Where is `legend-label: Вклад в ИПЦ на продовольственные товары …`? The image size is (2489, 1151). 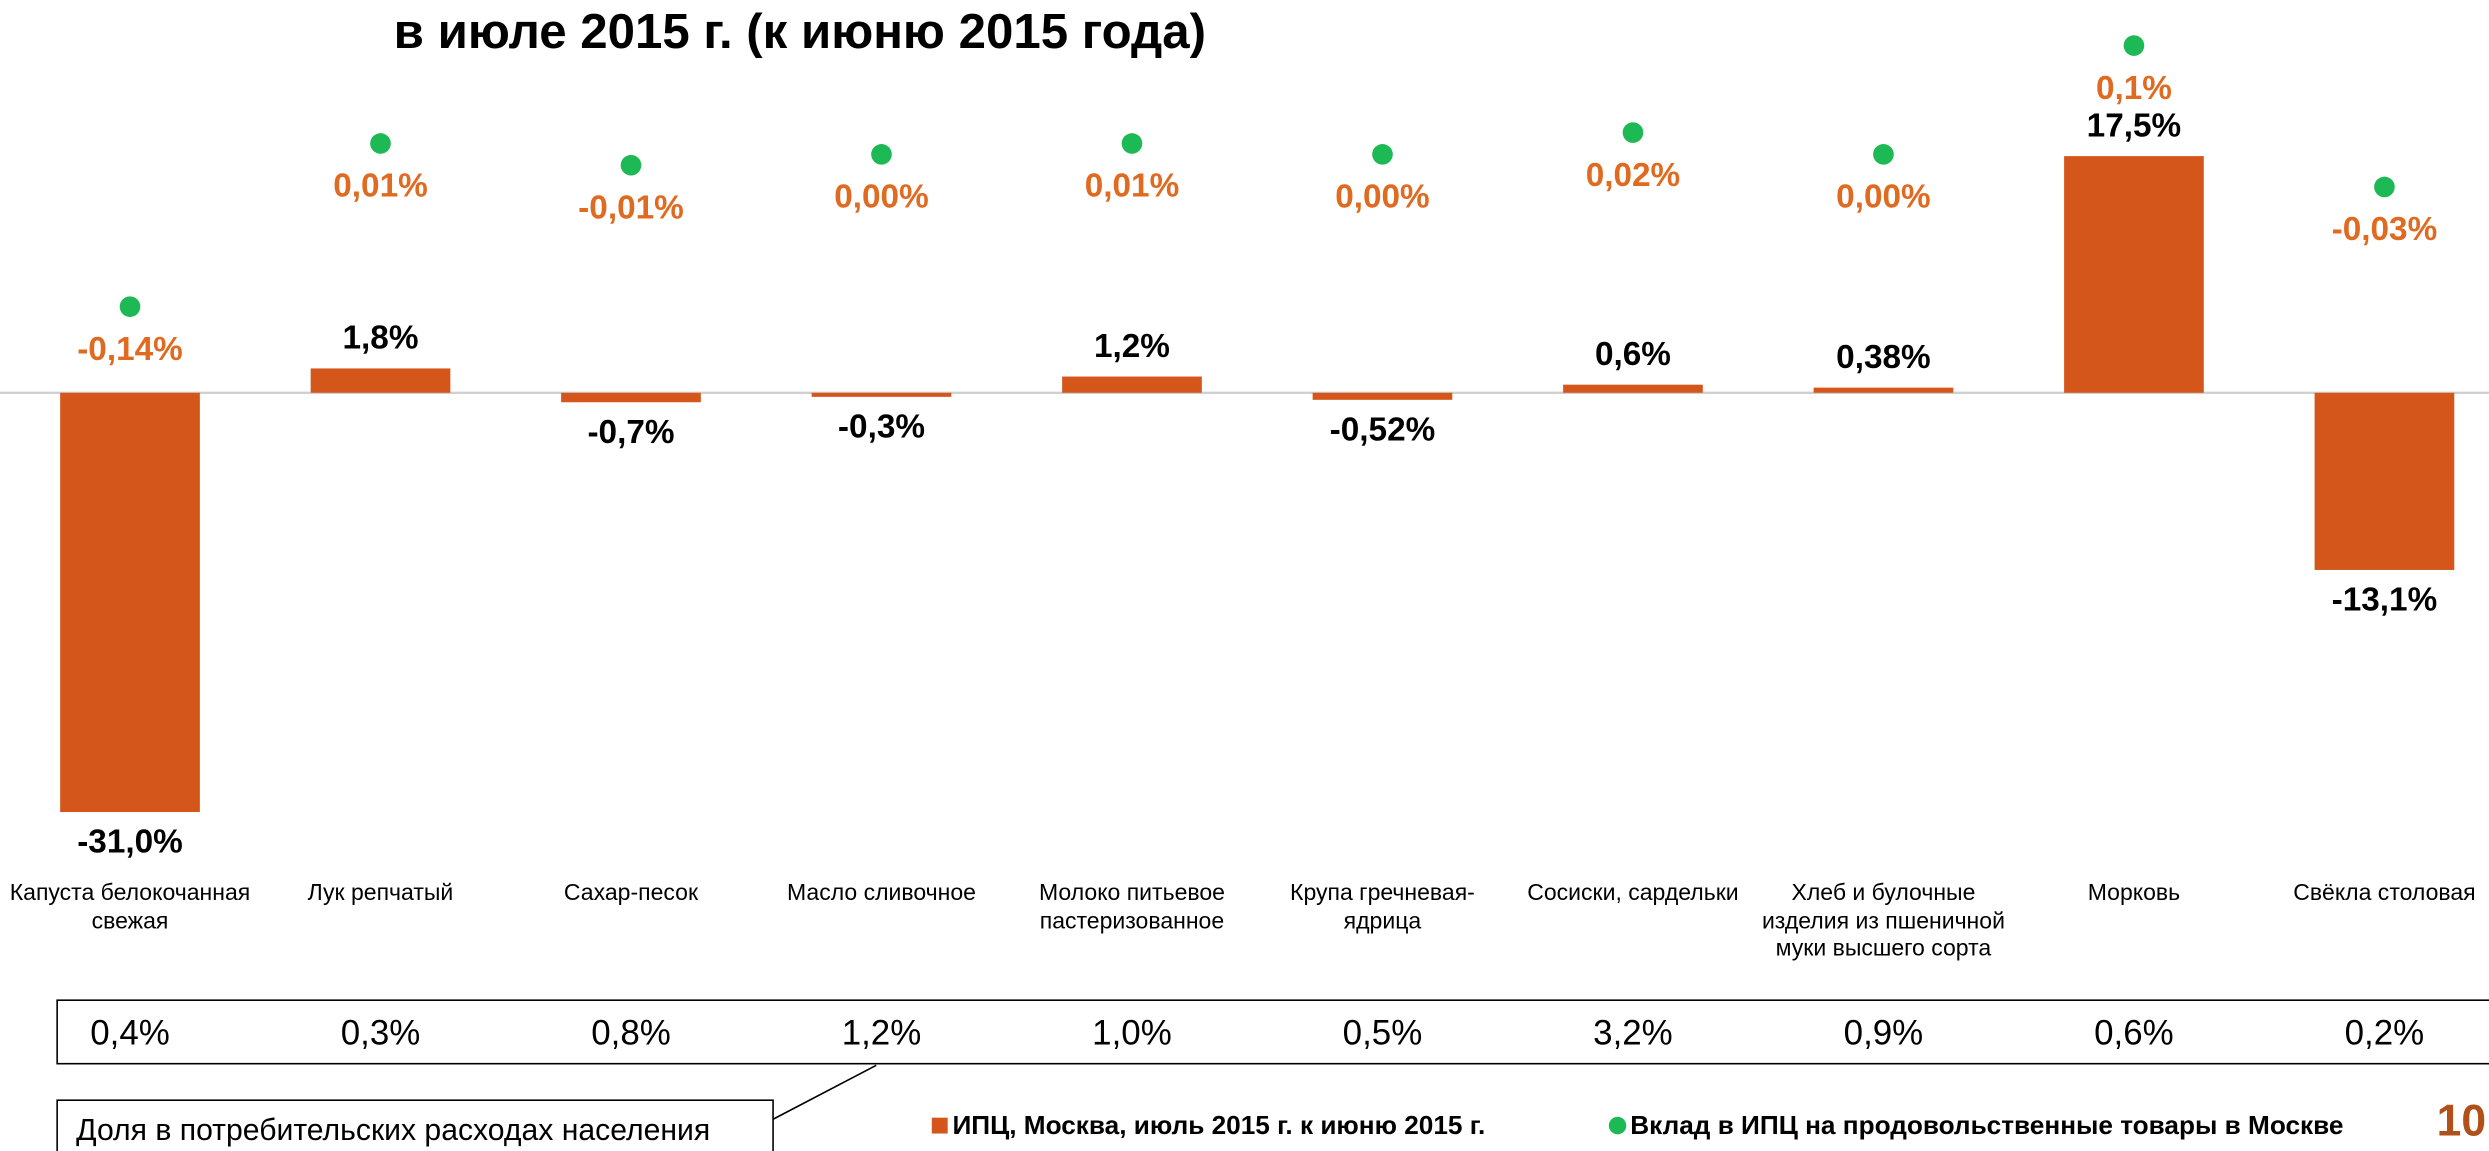 legend-label: Вклад в ИПЦ на продовольственные товары … is located at coordinates (1986, 1125).